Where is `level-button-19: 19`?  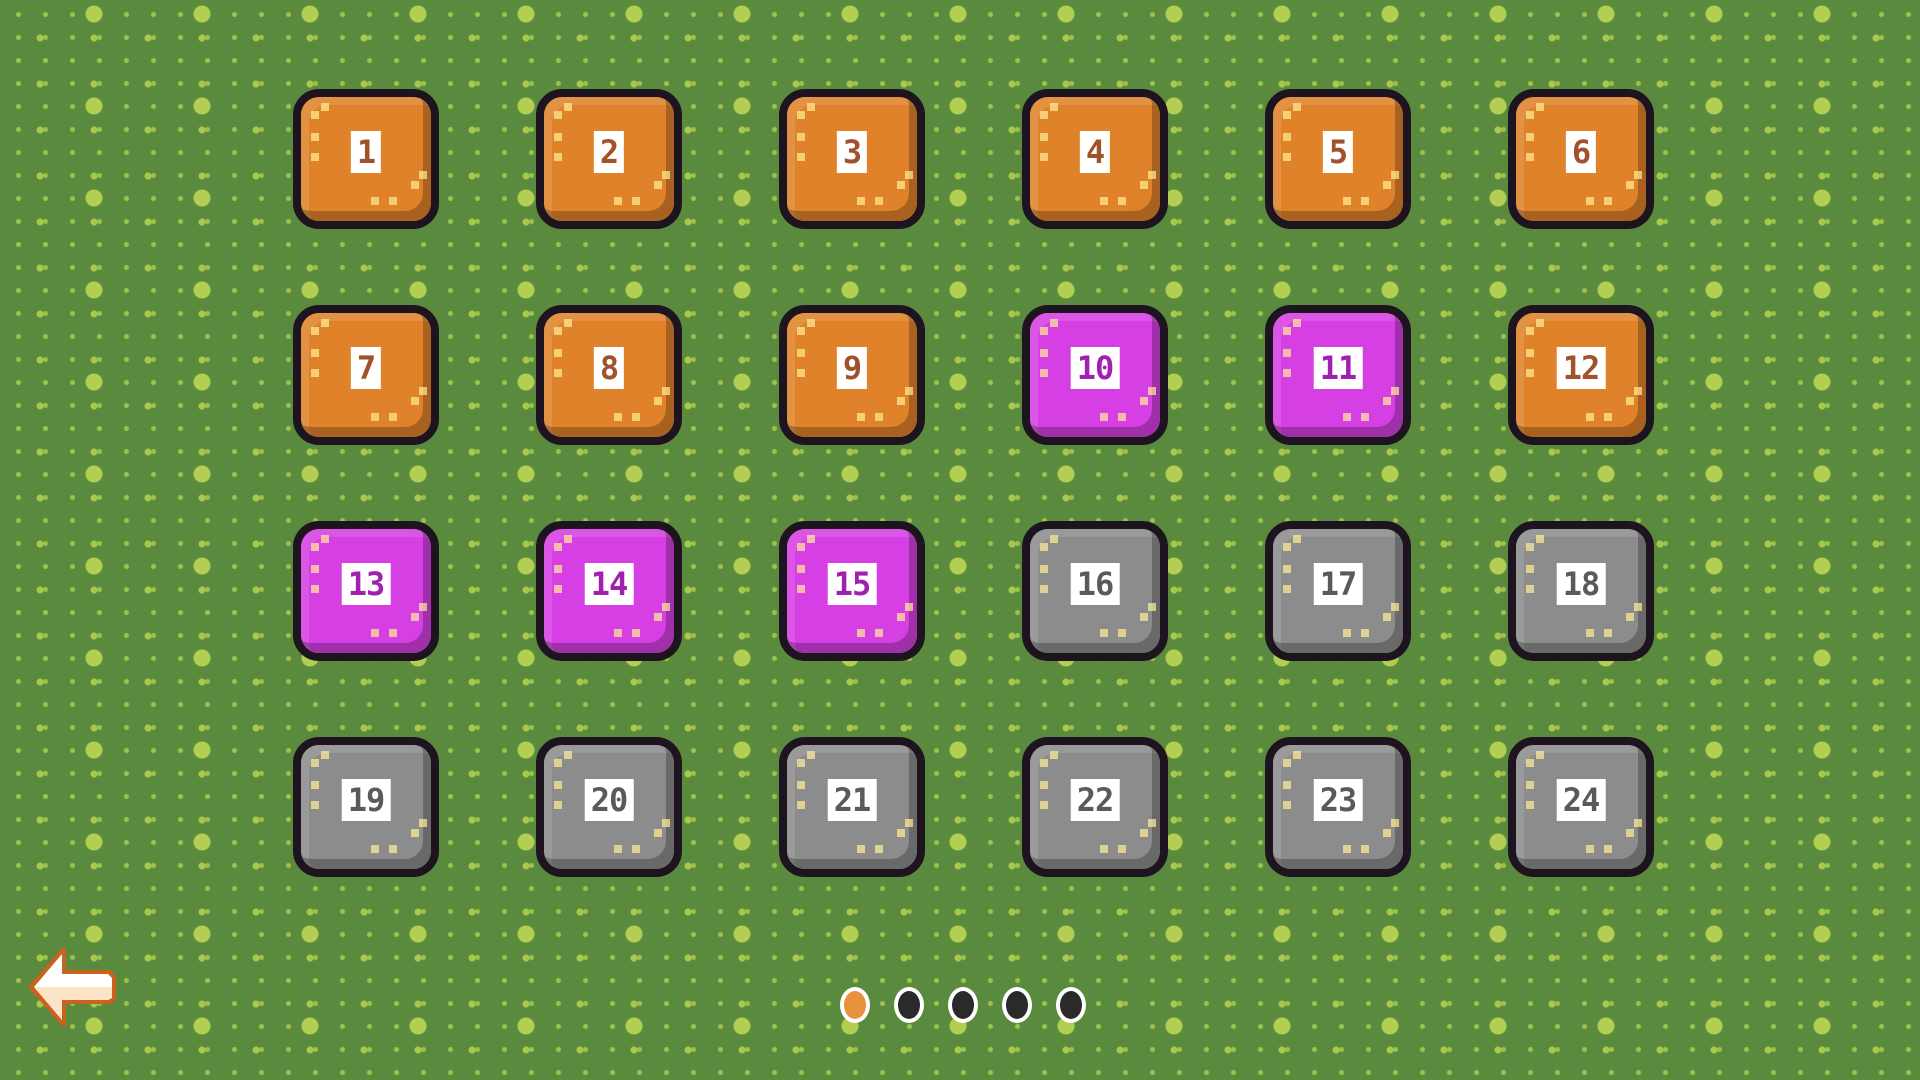 level-button-19: 19 is located at coordinates (366, 807).